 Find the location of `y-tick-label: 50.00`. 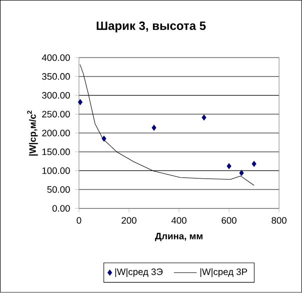

y-tick-label: 50.00 is located at coordinates (58, 189).